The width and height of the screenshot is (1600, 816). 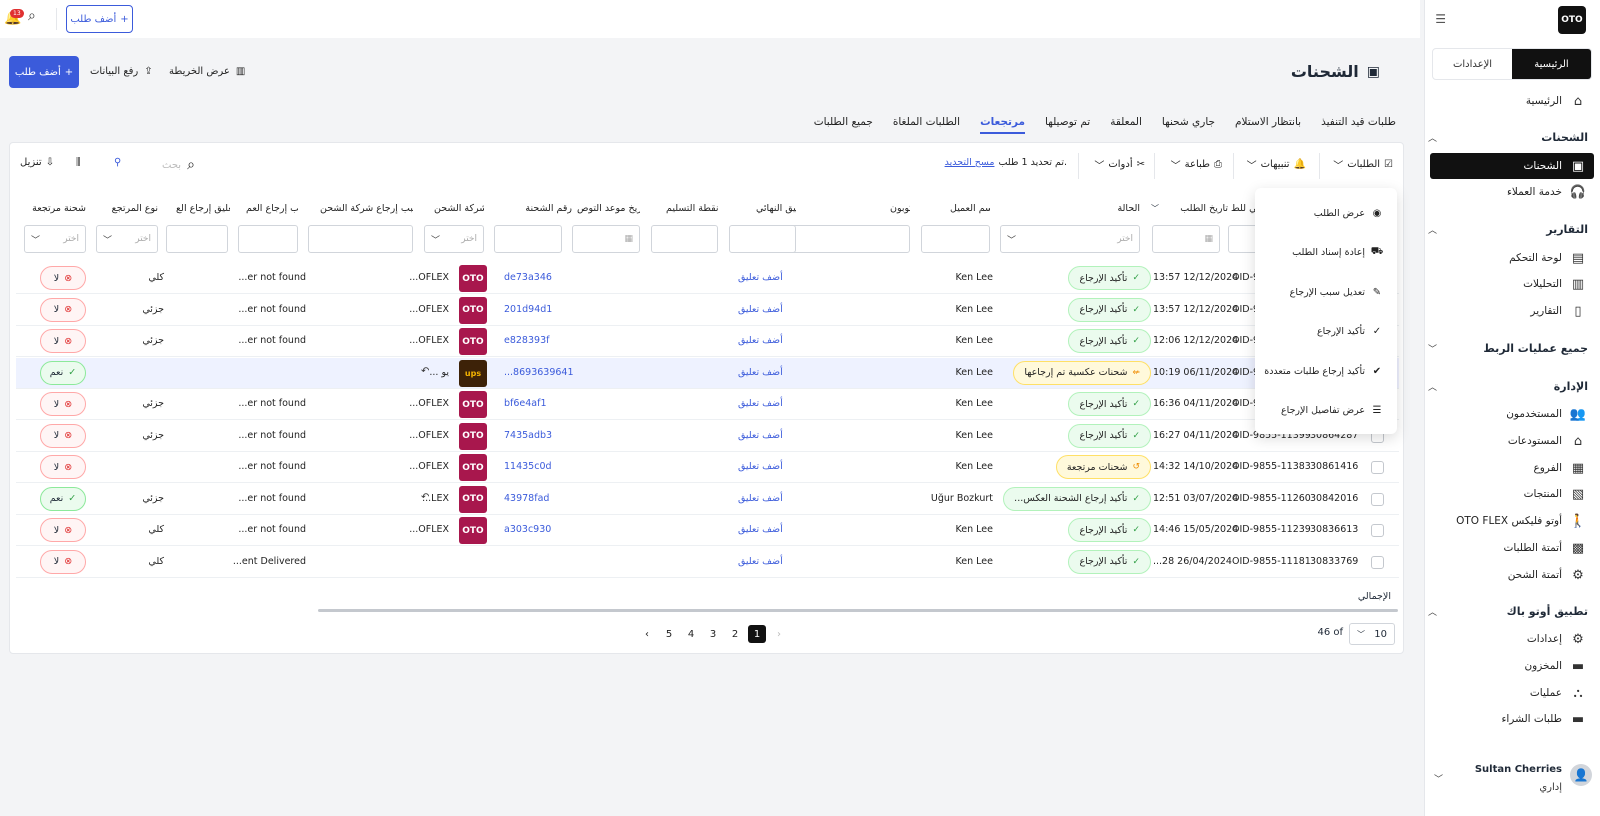 I want to click on sidebar-item-purchase-orders: ▬ طلبات الشراء, so click(x=1512, y=719).